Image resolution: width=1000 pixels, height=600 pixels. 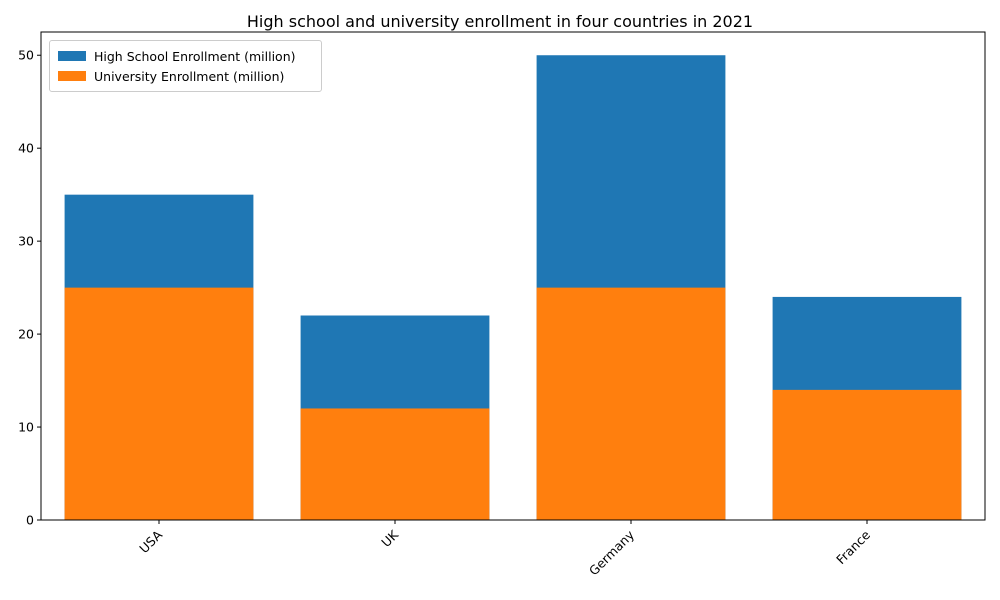 What do you see at coordinates (29, 288) in the screenshot?
I see `y-axis: 0 10 20 30 40 50` at bounding box center [29, 288].